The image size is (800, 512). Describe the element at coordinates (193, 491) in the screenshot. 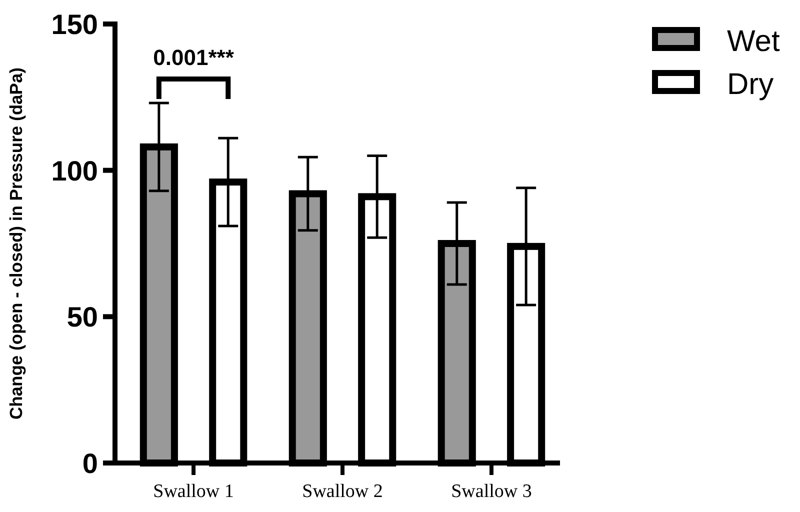

I see `x-tick-label: Swallow 1` at that location.